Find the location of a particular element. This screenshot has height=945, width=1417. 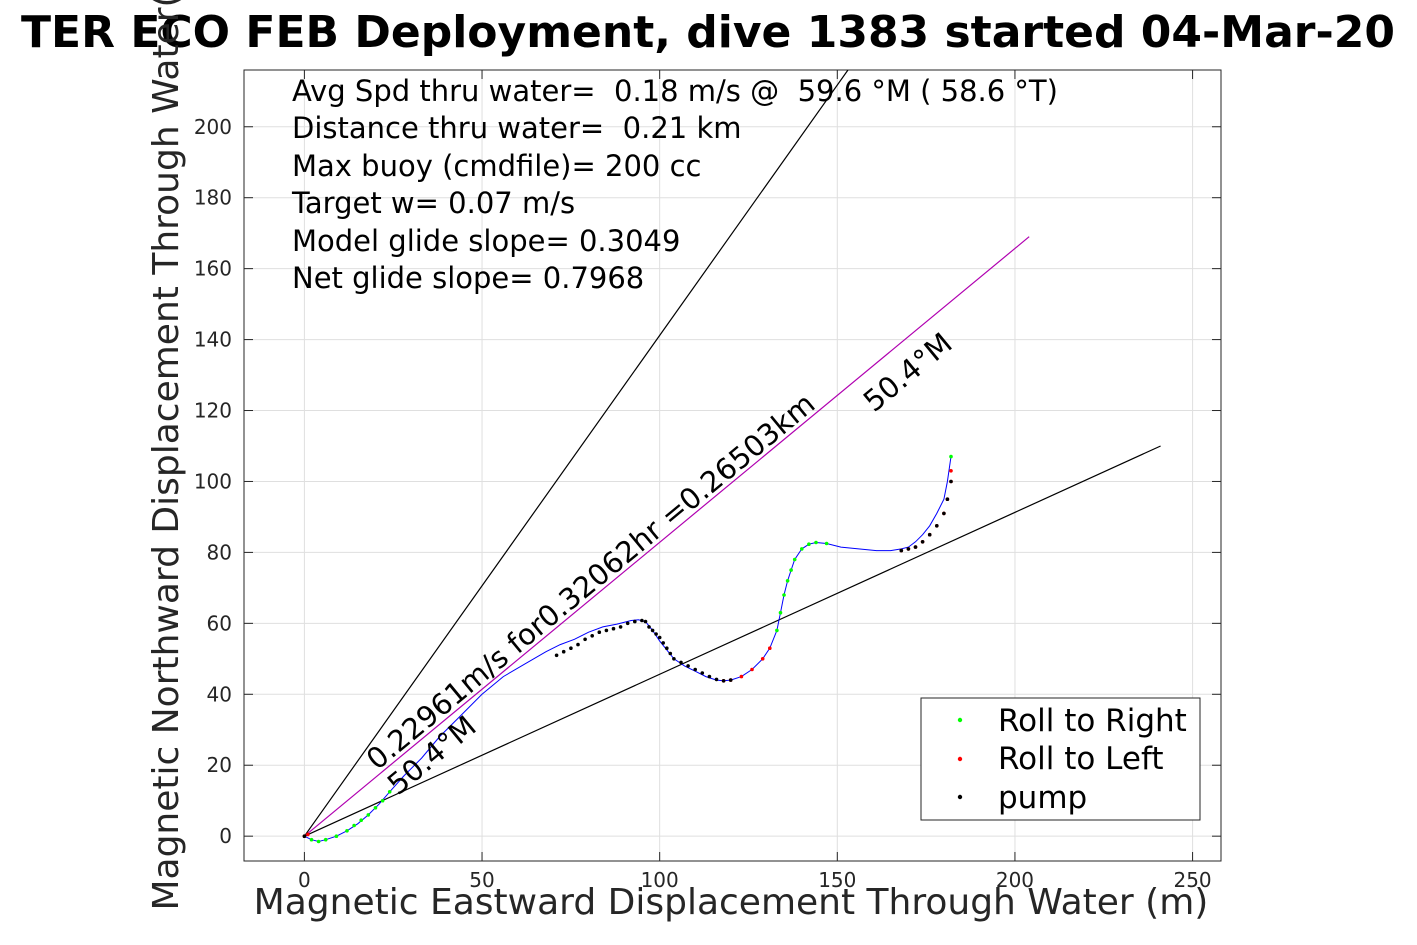

annotation-net-glide: Net glide slope= 0.7968 is located at coordinates (468, 278).